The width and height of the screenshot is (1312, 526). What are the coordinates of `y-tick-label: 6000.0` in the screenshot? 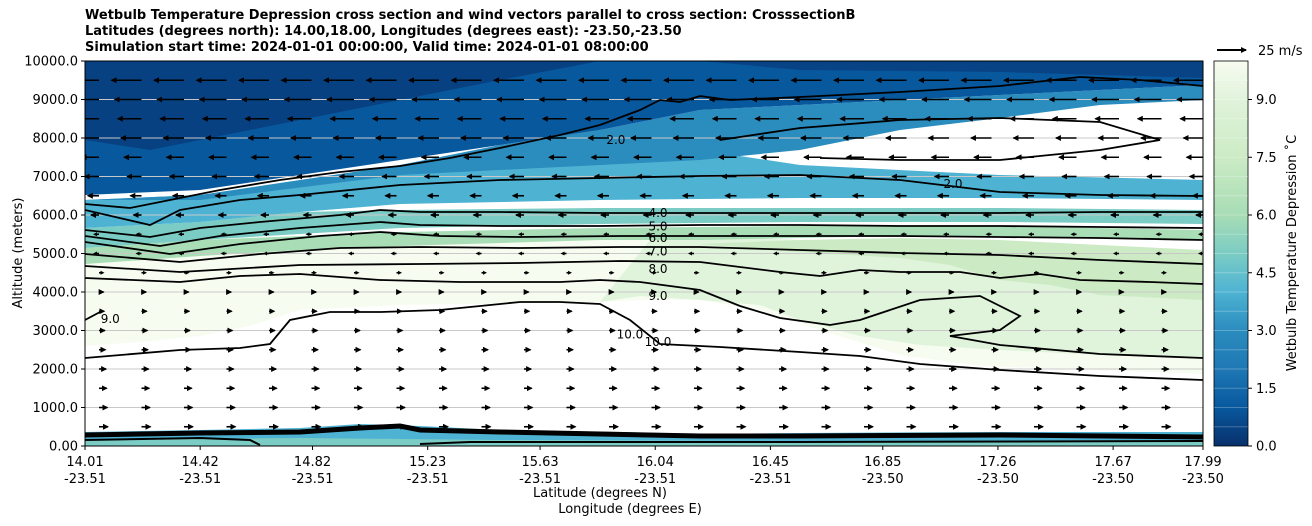 It's located at (56, 216).